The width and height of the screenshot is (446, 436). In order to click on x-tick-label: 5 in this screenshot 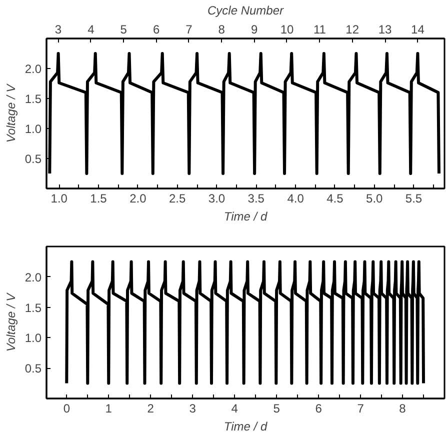, I will do `click(276, 409)`.